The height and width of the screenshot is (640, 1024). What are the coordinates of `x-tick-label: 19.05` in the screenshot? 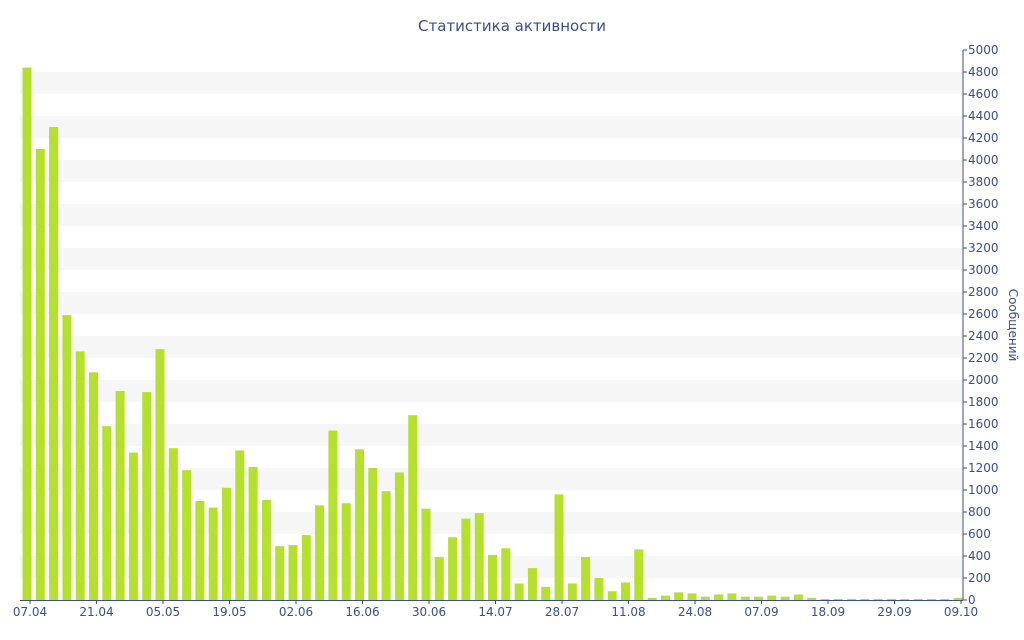 It's located at (229, 612).